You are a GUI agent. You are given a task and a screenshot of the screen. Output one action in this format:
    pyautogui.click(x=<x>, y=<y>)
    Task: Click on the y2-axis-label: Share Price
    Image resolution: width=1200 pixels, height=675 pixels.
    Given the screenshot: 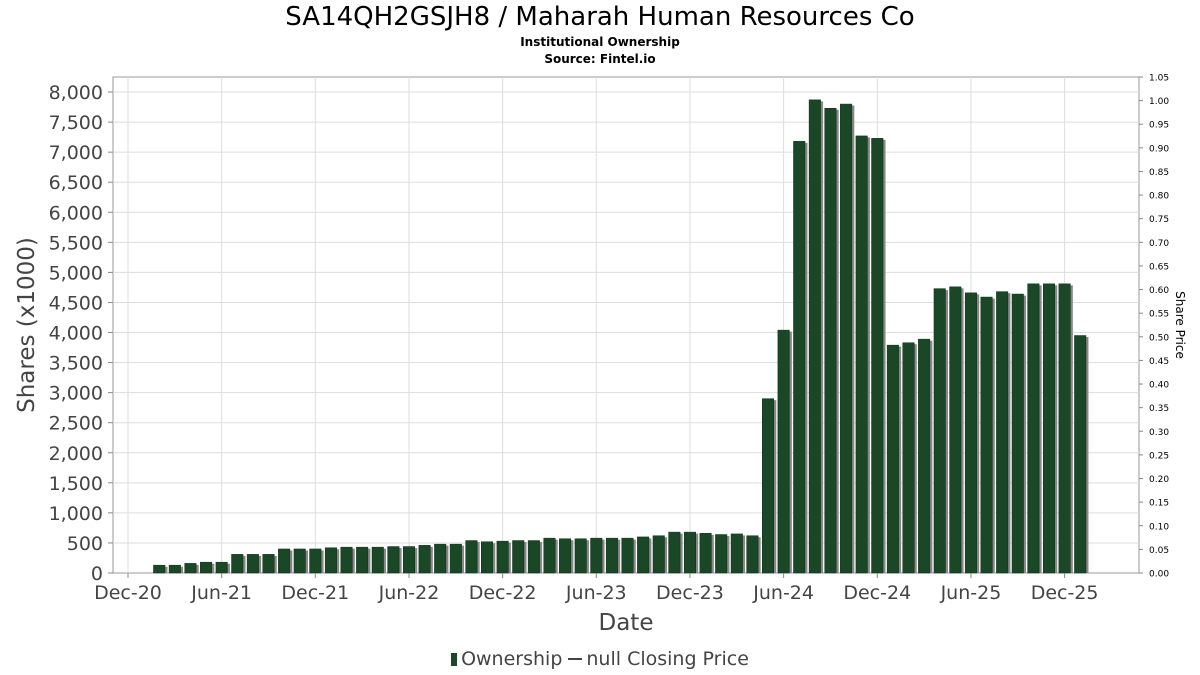 What is the action you would take?
    pyautogui.click(x=1180, y=325)
    